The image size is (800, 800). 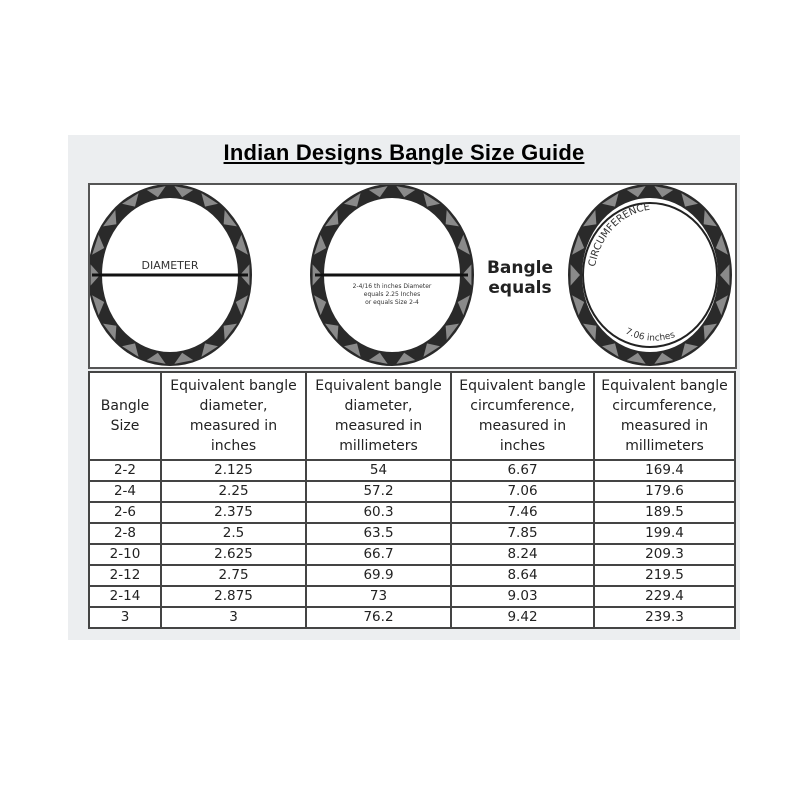 What do you see at coordinates (378, 470) in the screenshot?
I see `measurement-cell: 54` at bounding box center [378, 470].